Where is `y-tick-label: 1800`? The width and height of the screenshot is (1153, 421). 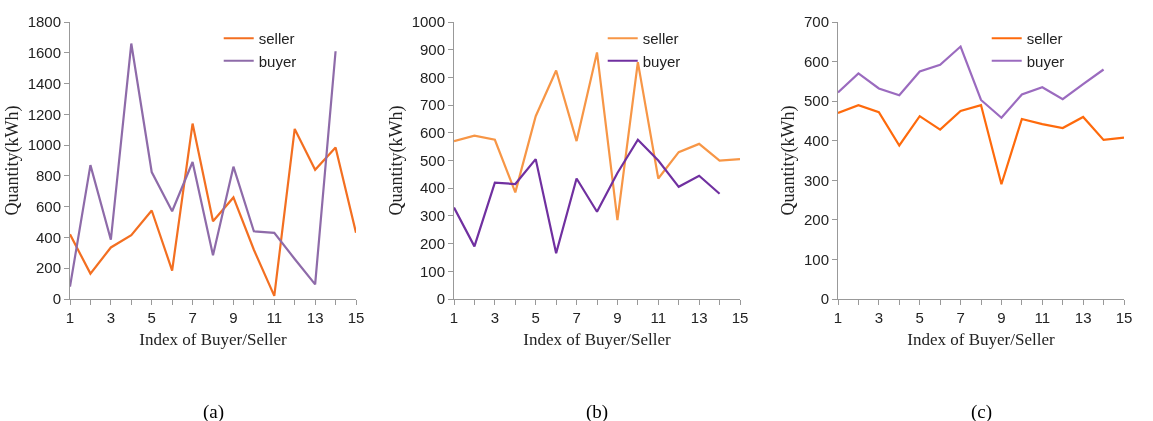
y-tick-label: 1800 is located at coordinates (44, 22).